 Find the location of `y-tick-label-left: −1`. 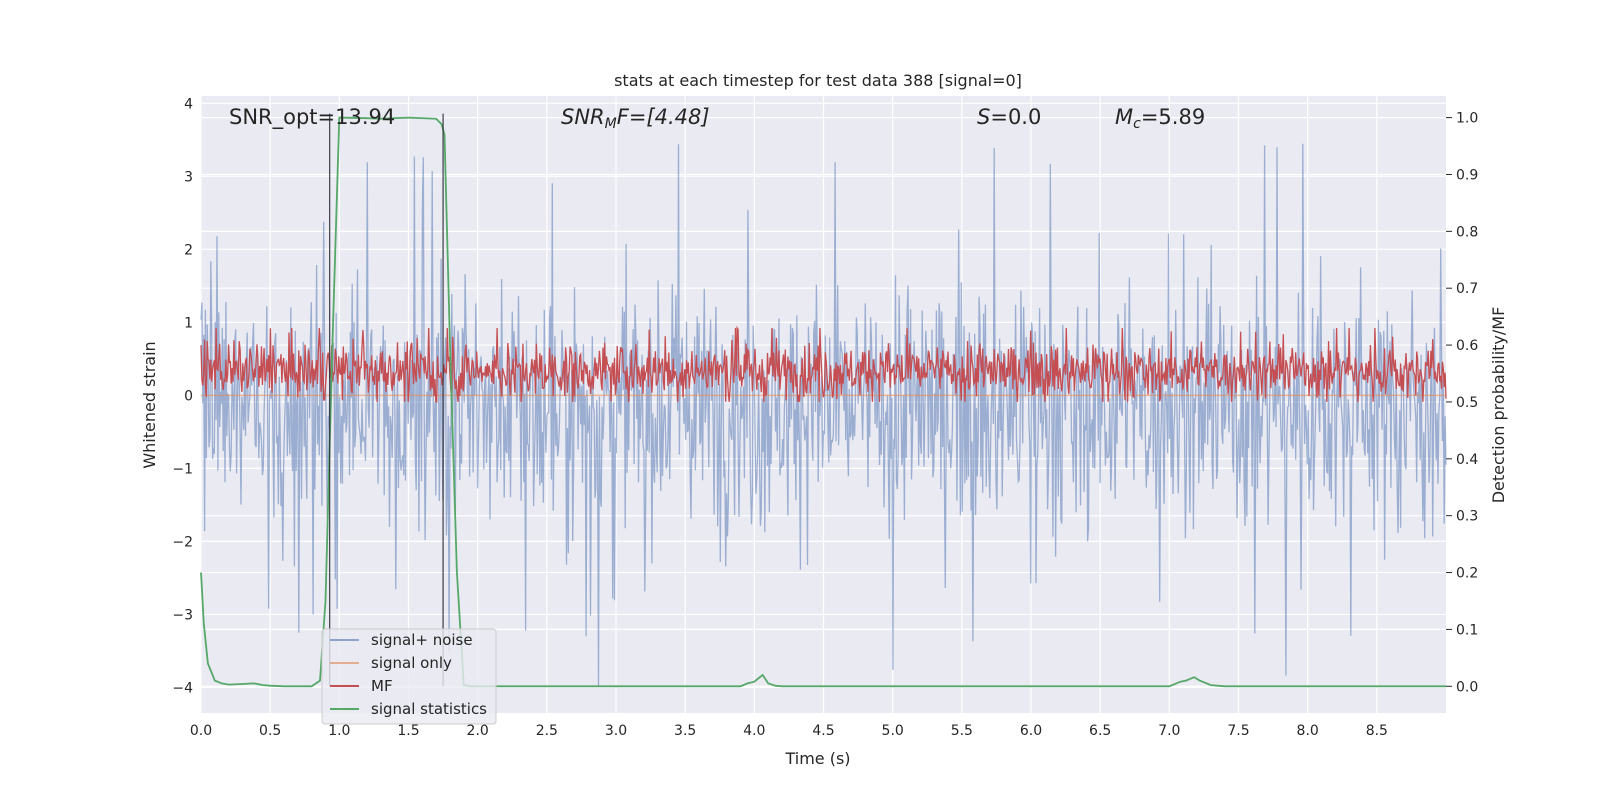

y-tick-label-left: −1 is located at coordinates (182, 469).